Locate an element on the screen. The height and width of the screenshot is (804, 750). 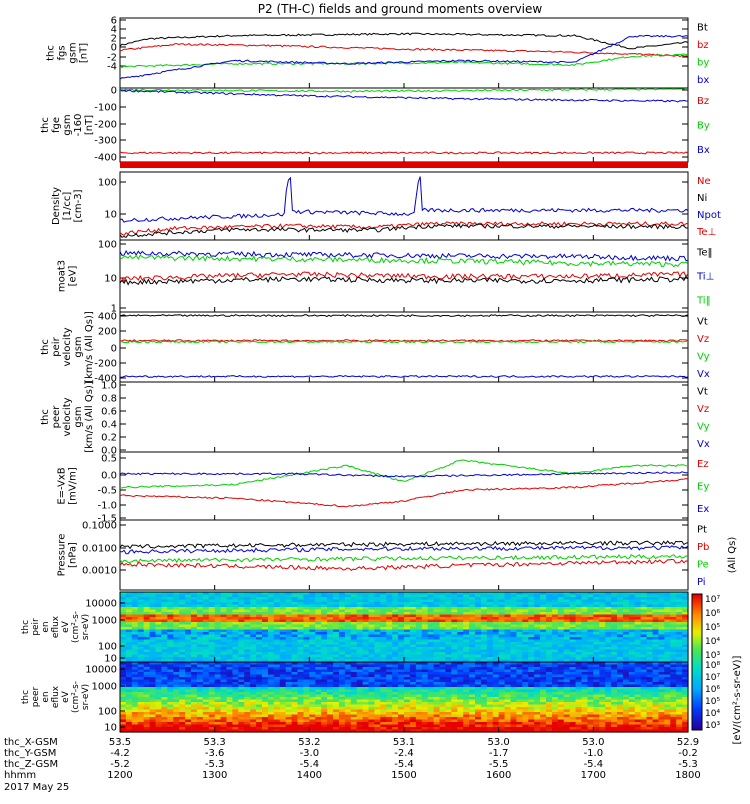
y-tick-label: -100 is located at coordinates (105, 108).